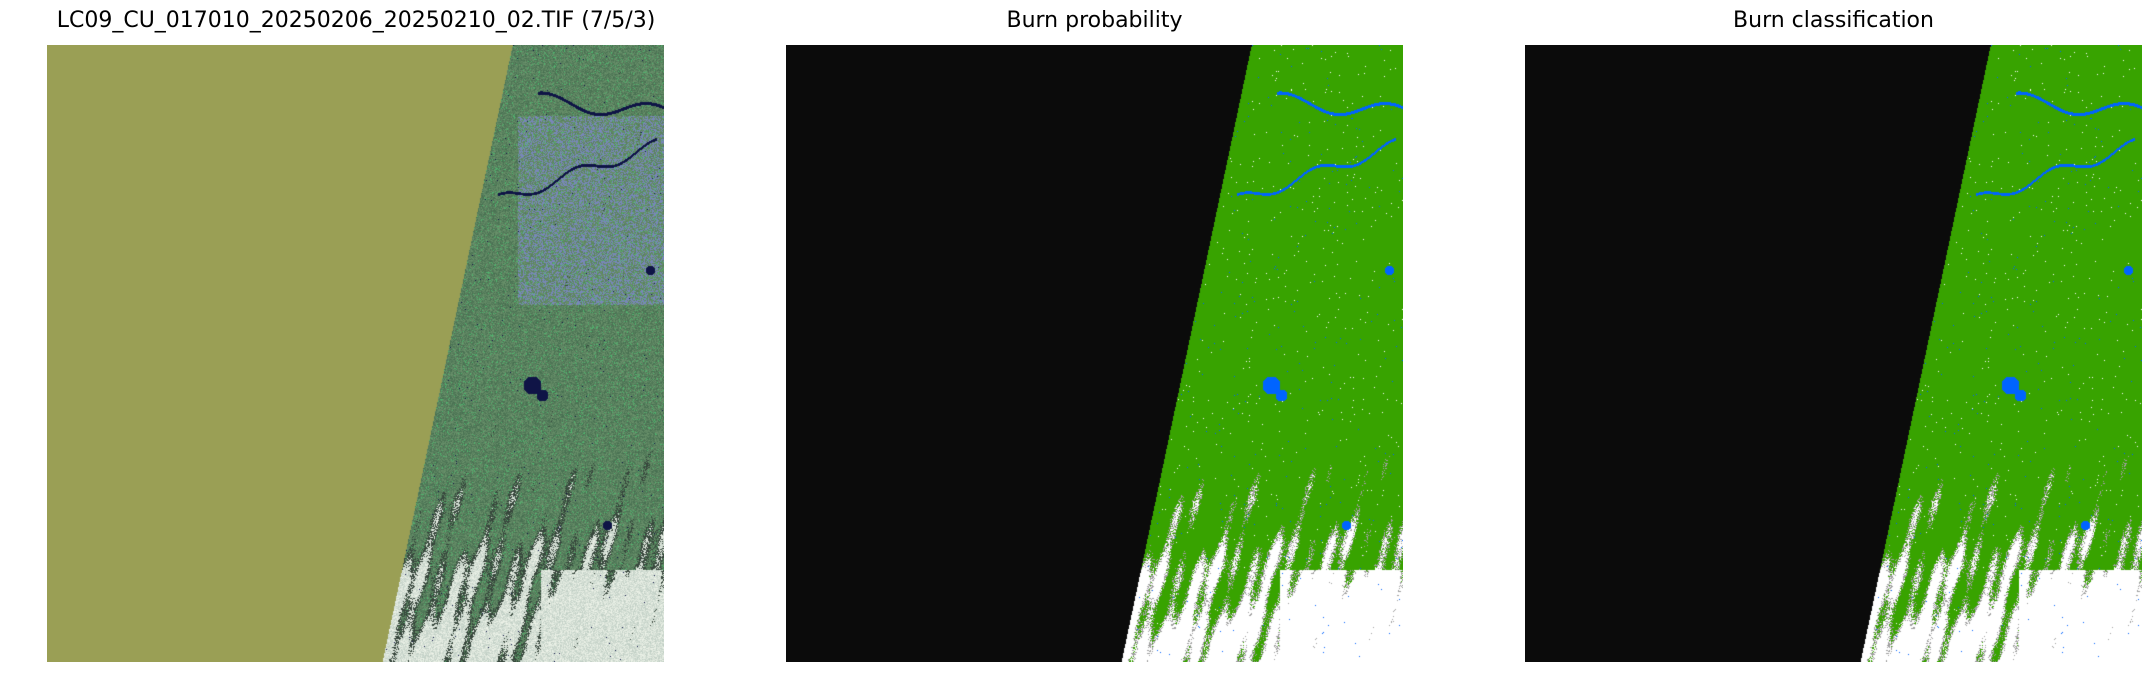  What do you see at coordinates (1094, 20) in the screenshot?
I see `panel-title-probability: Burn probability` at bounding box center [1094, 20].